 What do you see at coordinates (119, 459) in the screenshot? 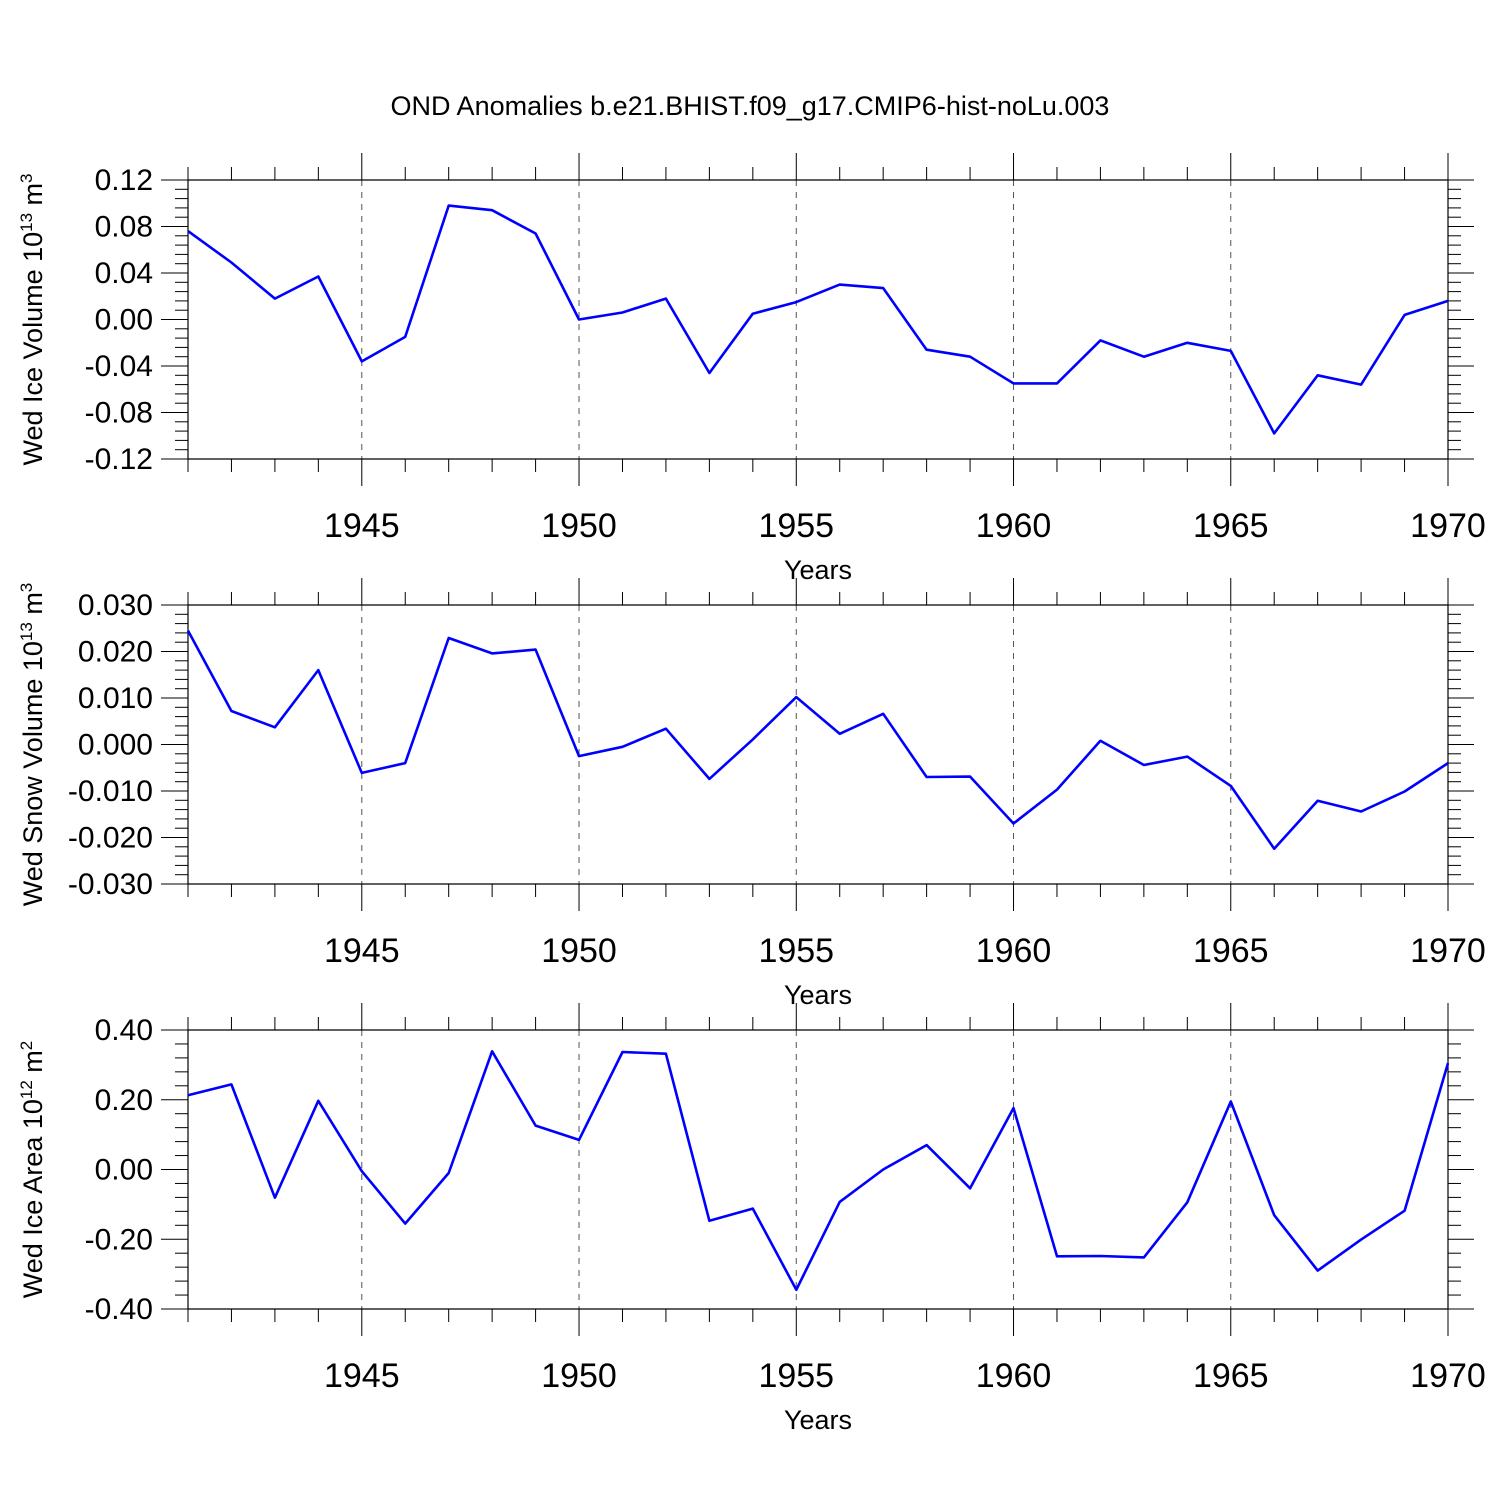
I see `y-tick-label: -0.12` at bounding box center [119, 459].